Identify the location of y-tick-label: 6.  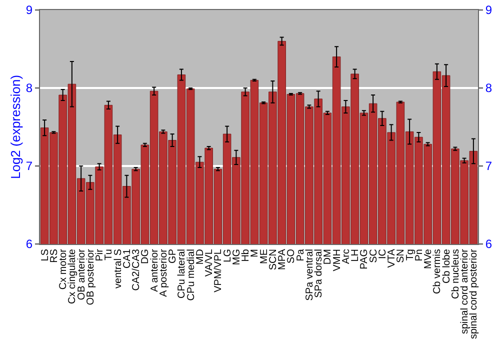
(29, 244).